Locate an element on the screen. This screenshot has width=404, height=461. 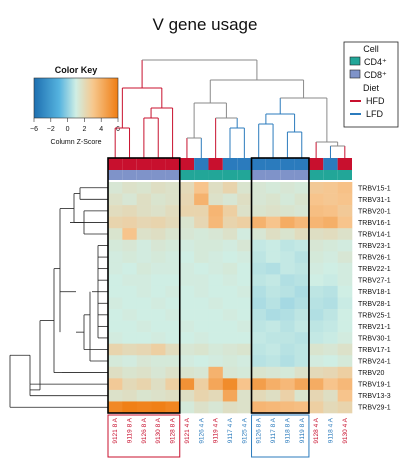
row-label: TRBV15-1 is located at coordinates (374, 188).